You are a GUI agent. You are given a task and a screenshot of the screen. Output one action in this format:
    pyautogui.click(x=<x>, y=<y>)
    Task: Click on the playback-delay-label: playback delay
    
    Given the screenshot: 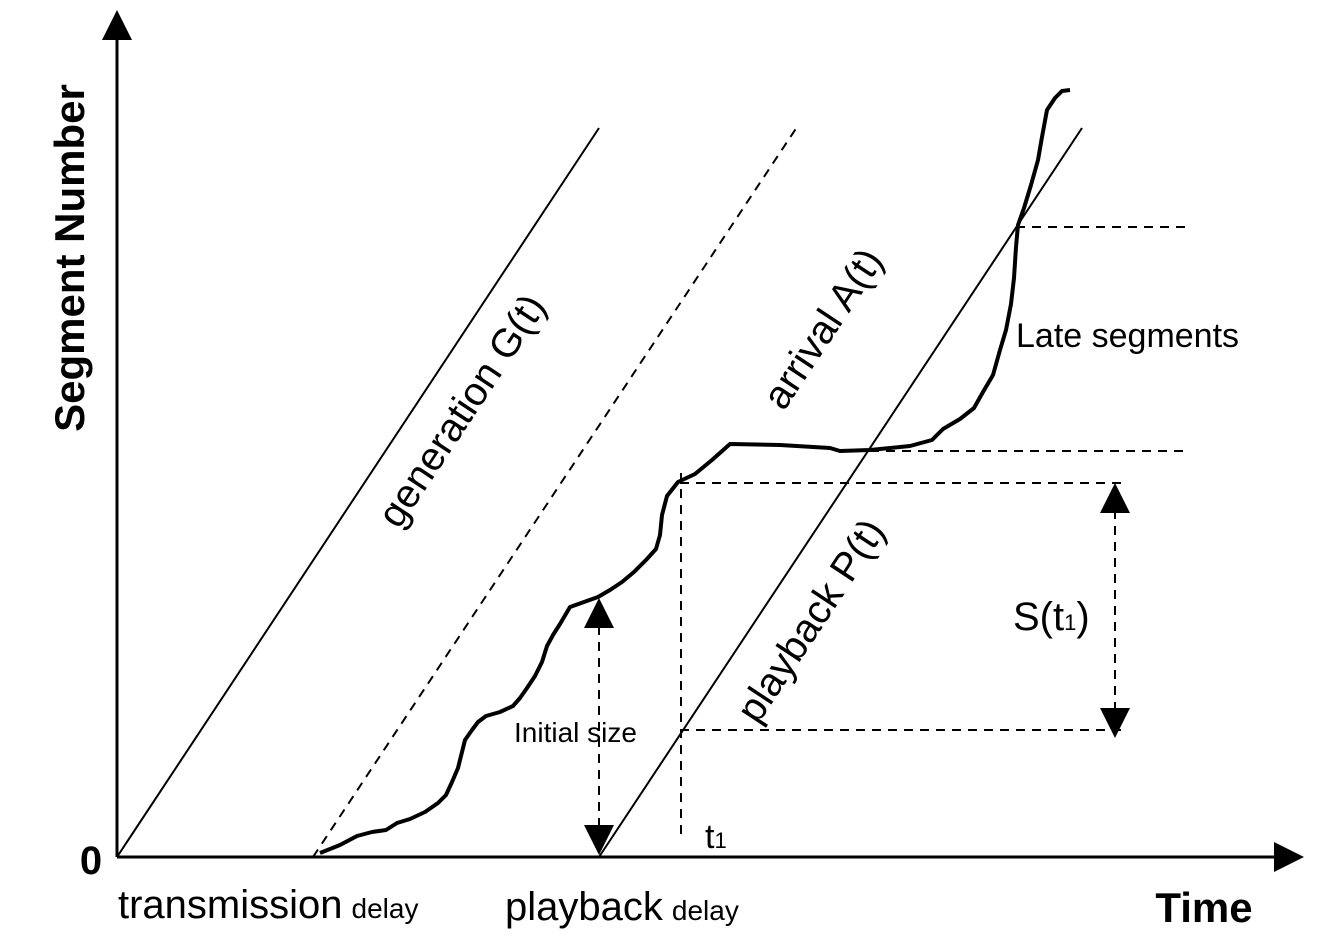 What is the action you would take?
    pyautogui.click(x=622, y=907)
    